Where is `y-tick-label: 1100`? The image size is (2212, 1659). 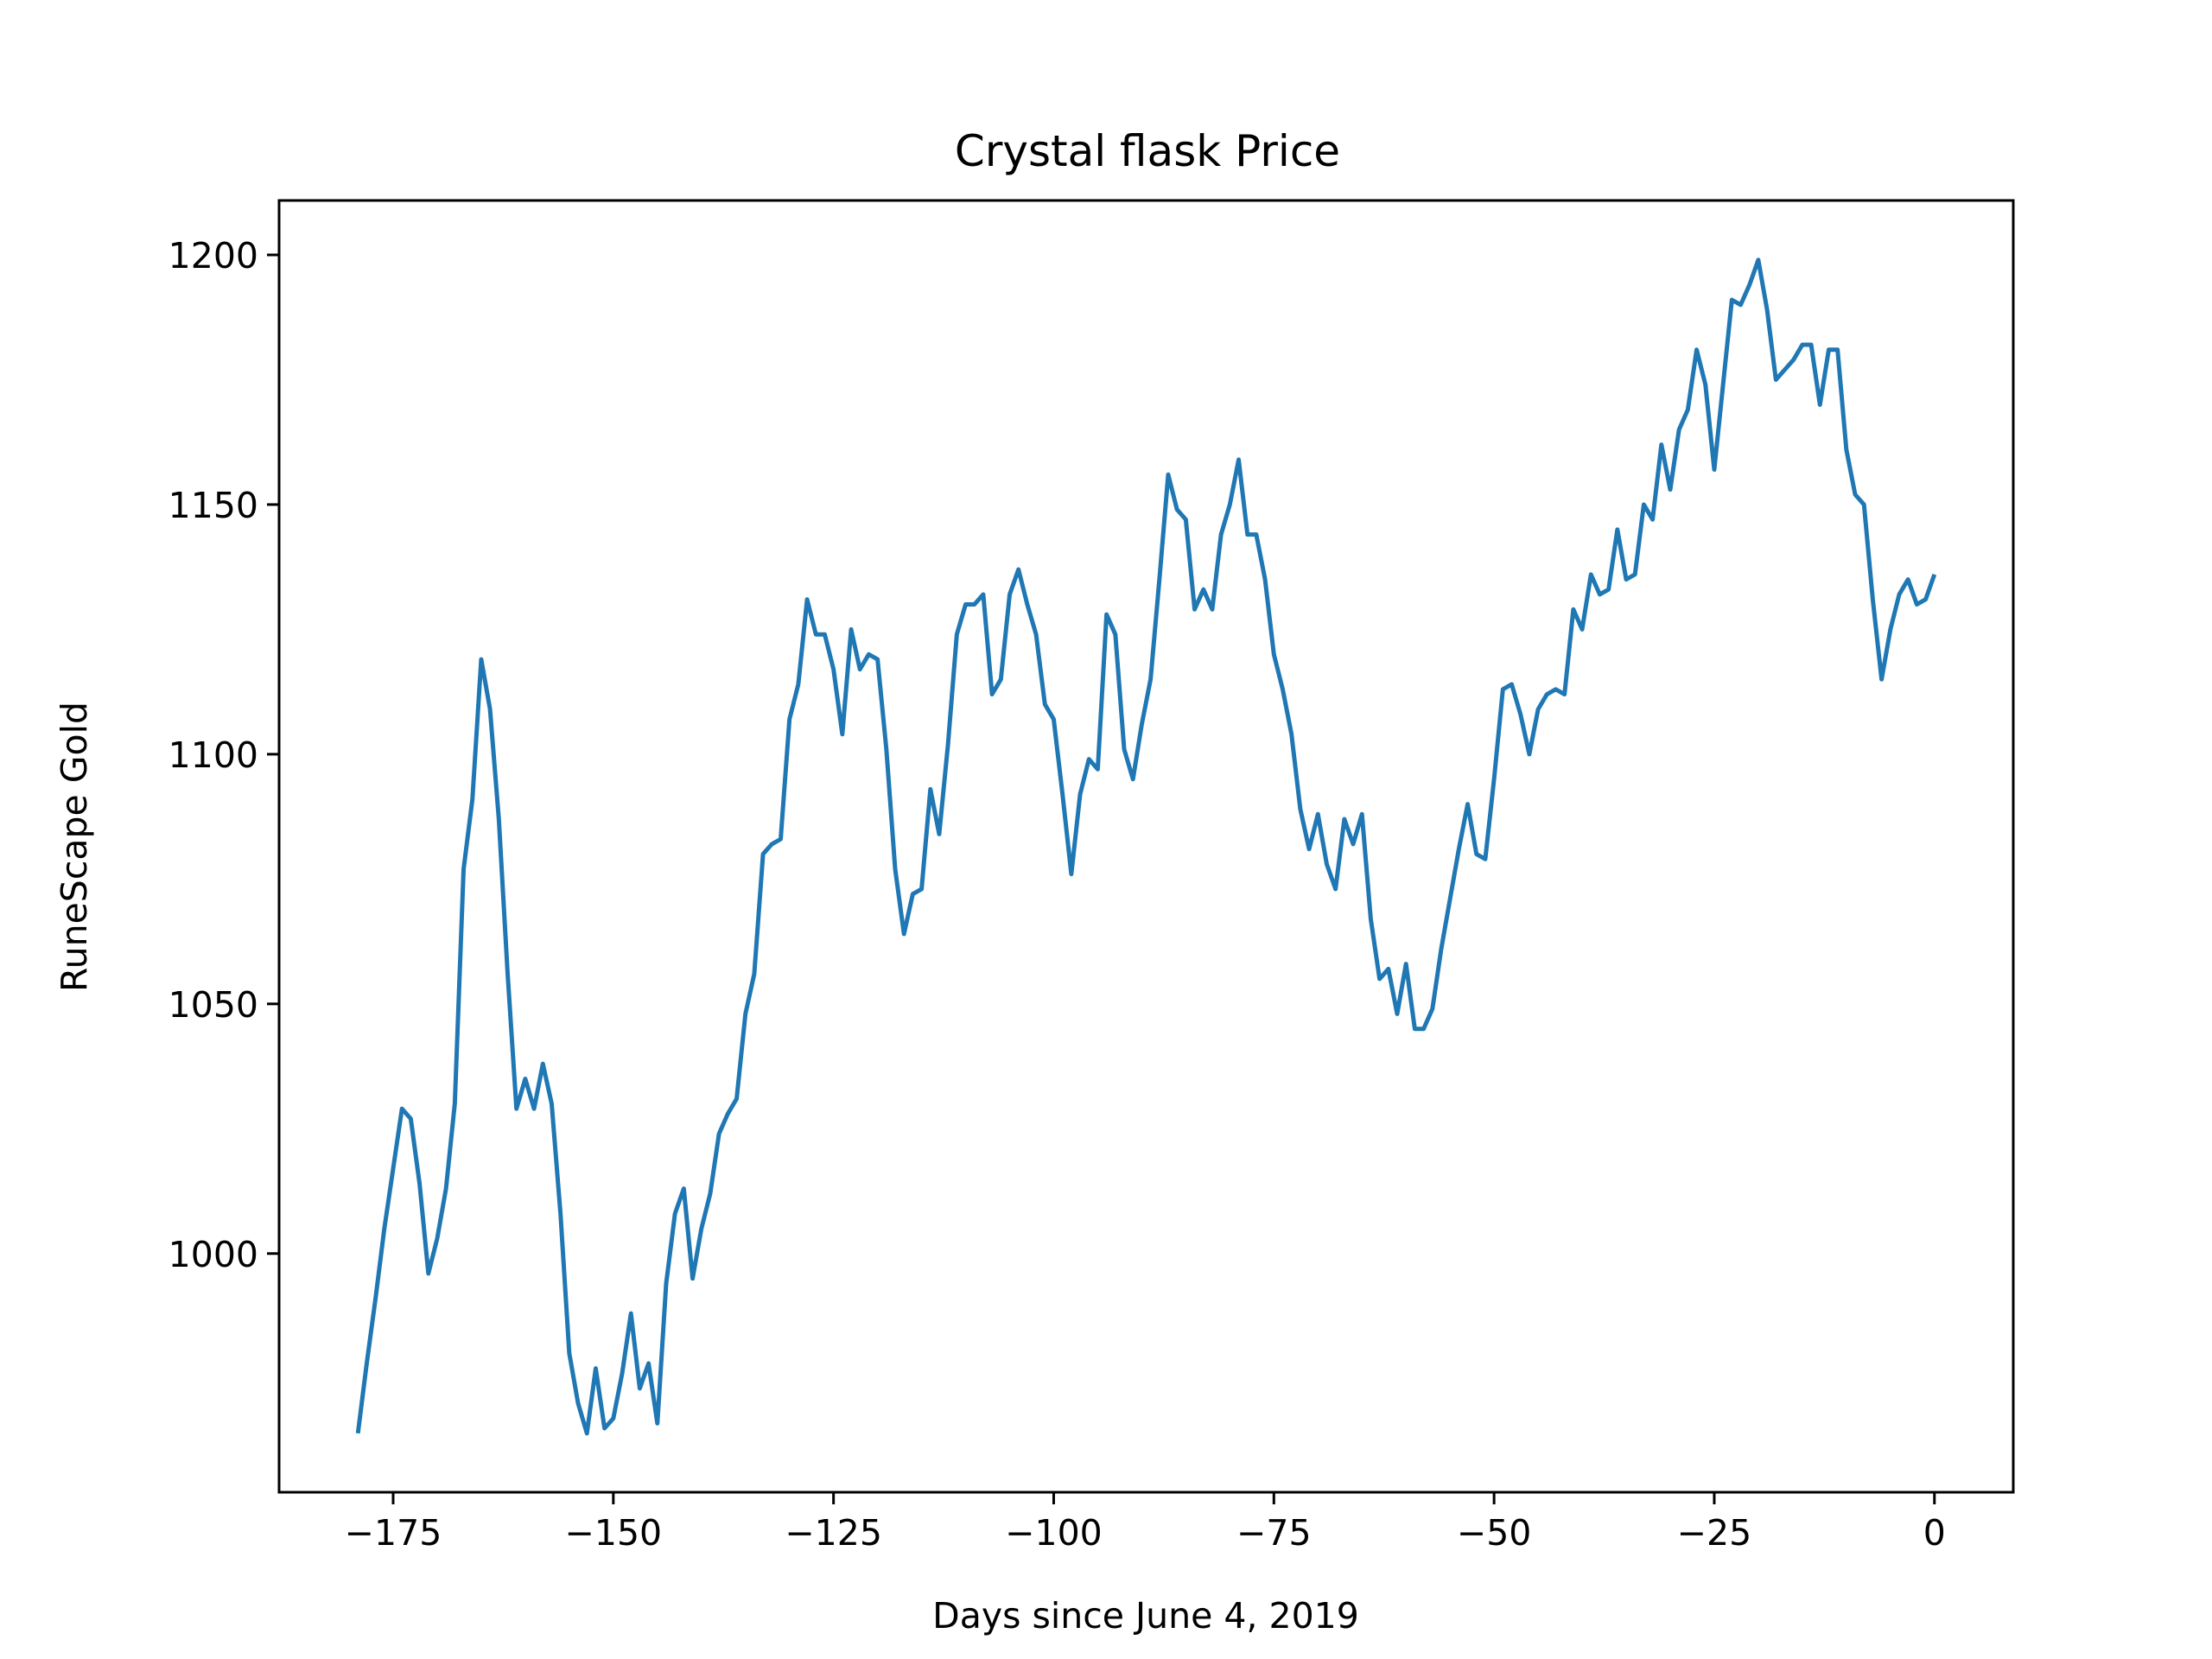 y-tick-label: 1100 is located at coordinates (213, 755).